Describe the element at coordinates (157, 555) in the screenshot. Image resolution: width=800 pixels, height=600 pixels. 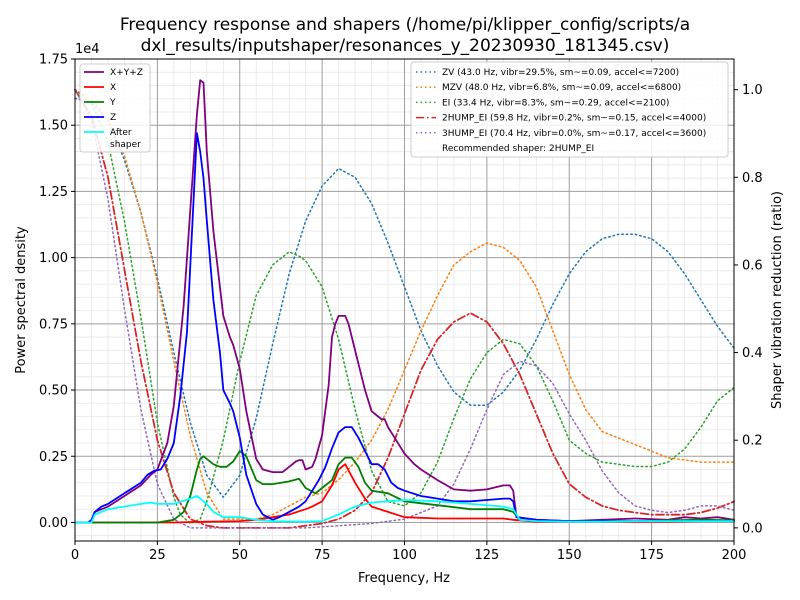
I see `x-tick-label: 25` at that location.